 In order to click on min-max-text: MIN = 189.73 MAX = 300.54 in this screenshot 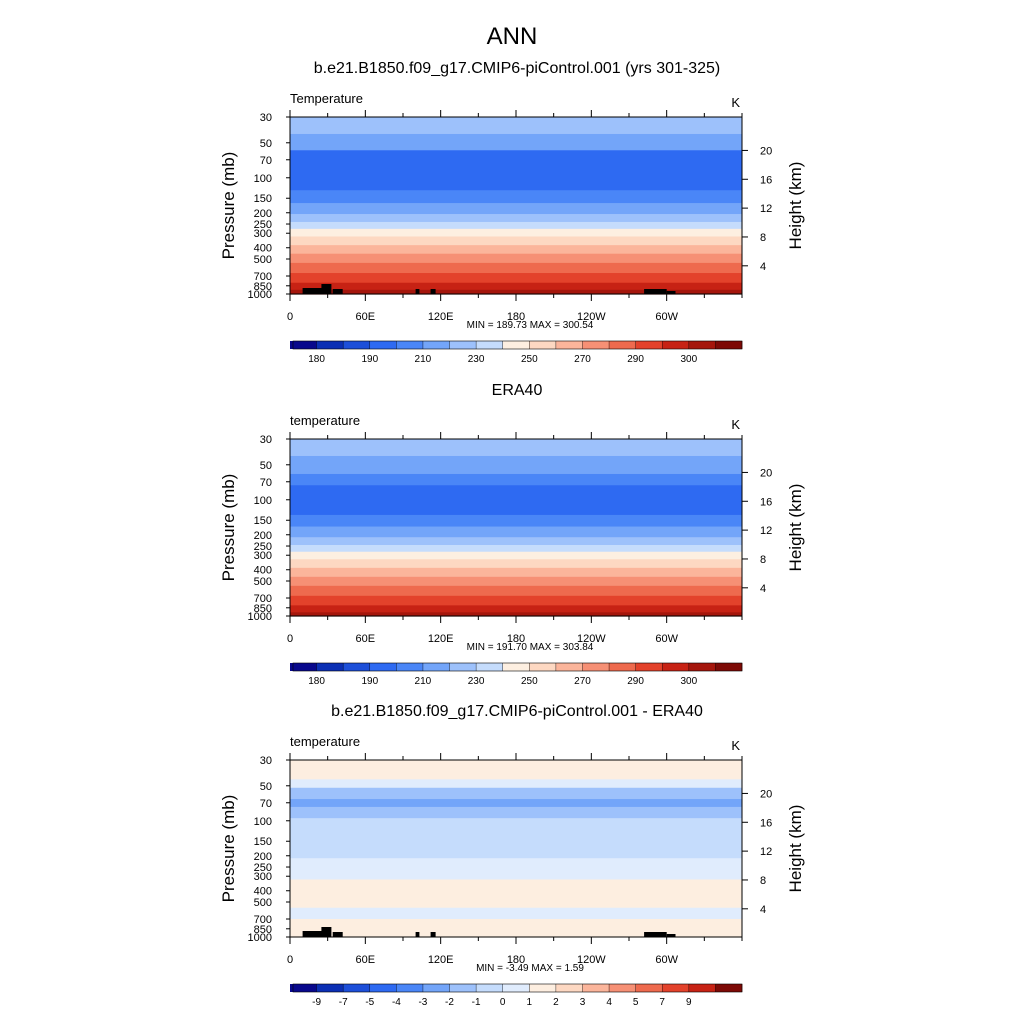, I will do `click(530, 325)`.